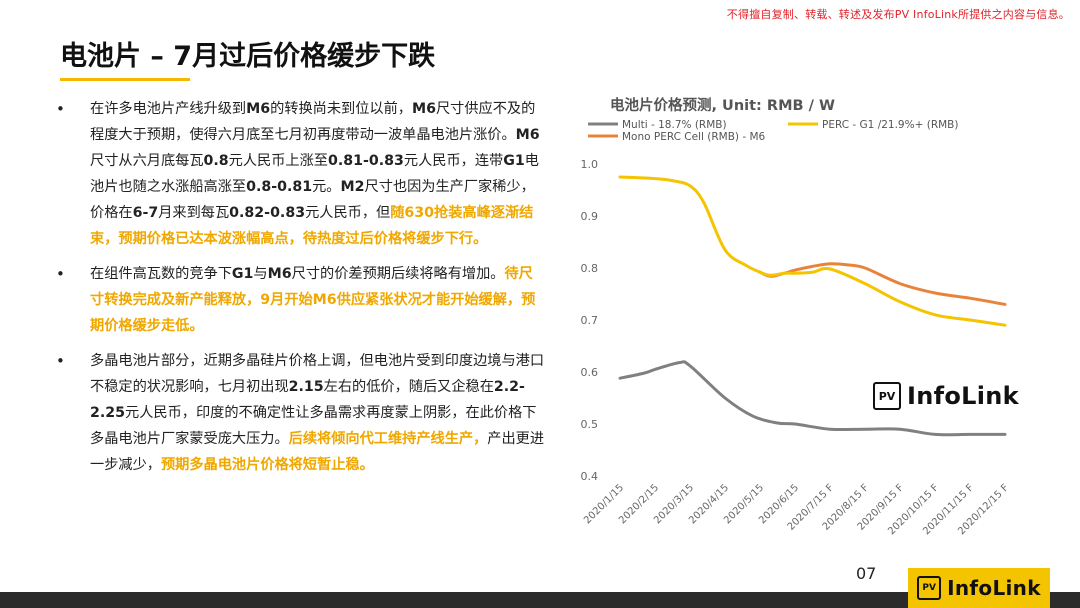 This screenshot has height=608, width=1080. Describe the element at coordinates (125, 79) in the screenshot. I see `title-underline` at that location.